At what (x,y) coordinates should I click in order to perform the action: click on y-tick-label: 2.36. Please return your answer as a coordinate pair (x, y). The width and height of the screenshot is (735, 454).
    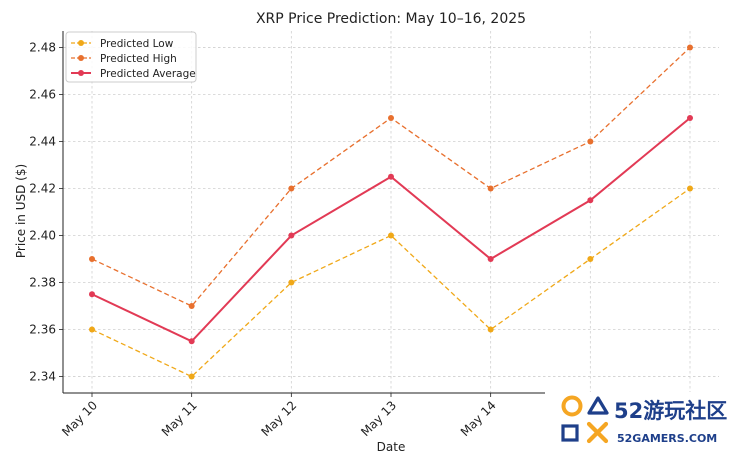
    Looking at the image, I should click on (42, 330).